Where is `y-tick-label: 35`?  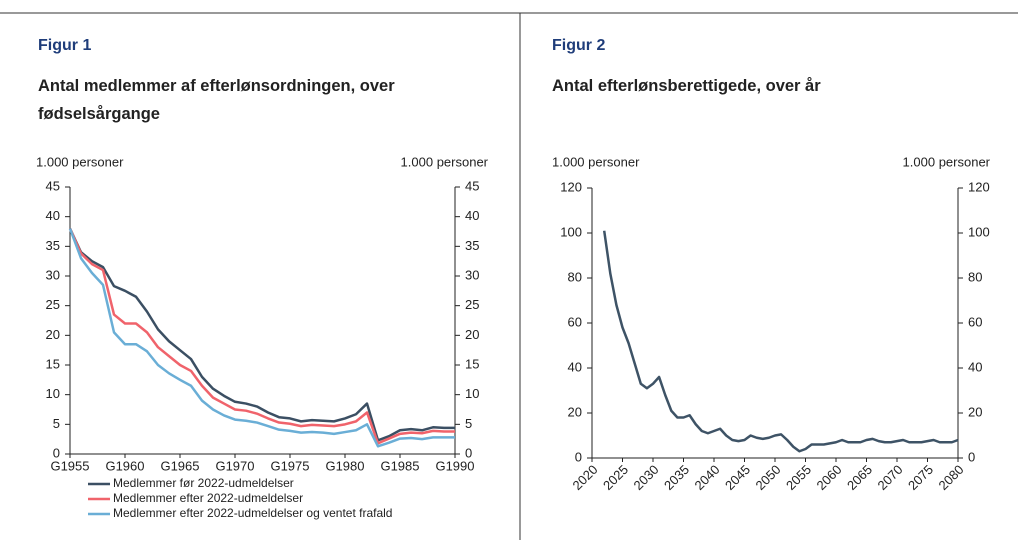
y-tick-label: 35 is located at coordinates (53, 245).